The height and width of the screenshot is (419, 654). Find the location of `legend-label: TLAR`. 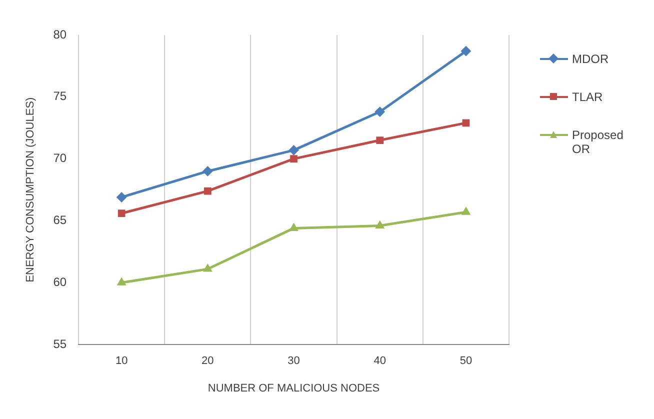

legend-label: TLAR is located at coordinates (587, 97).